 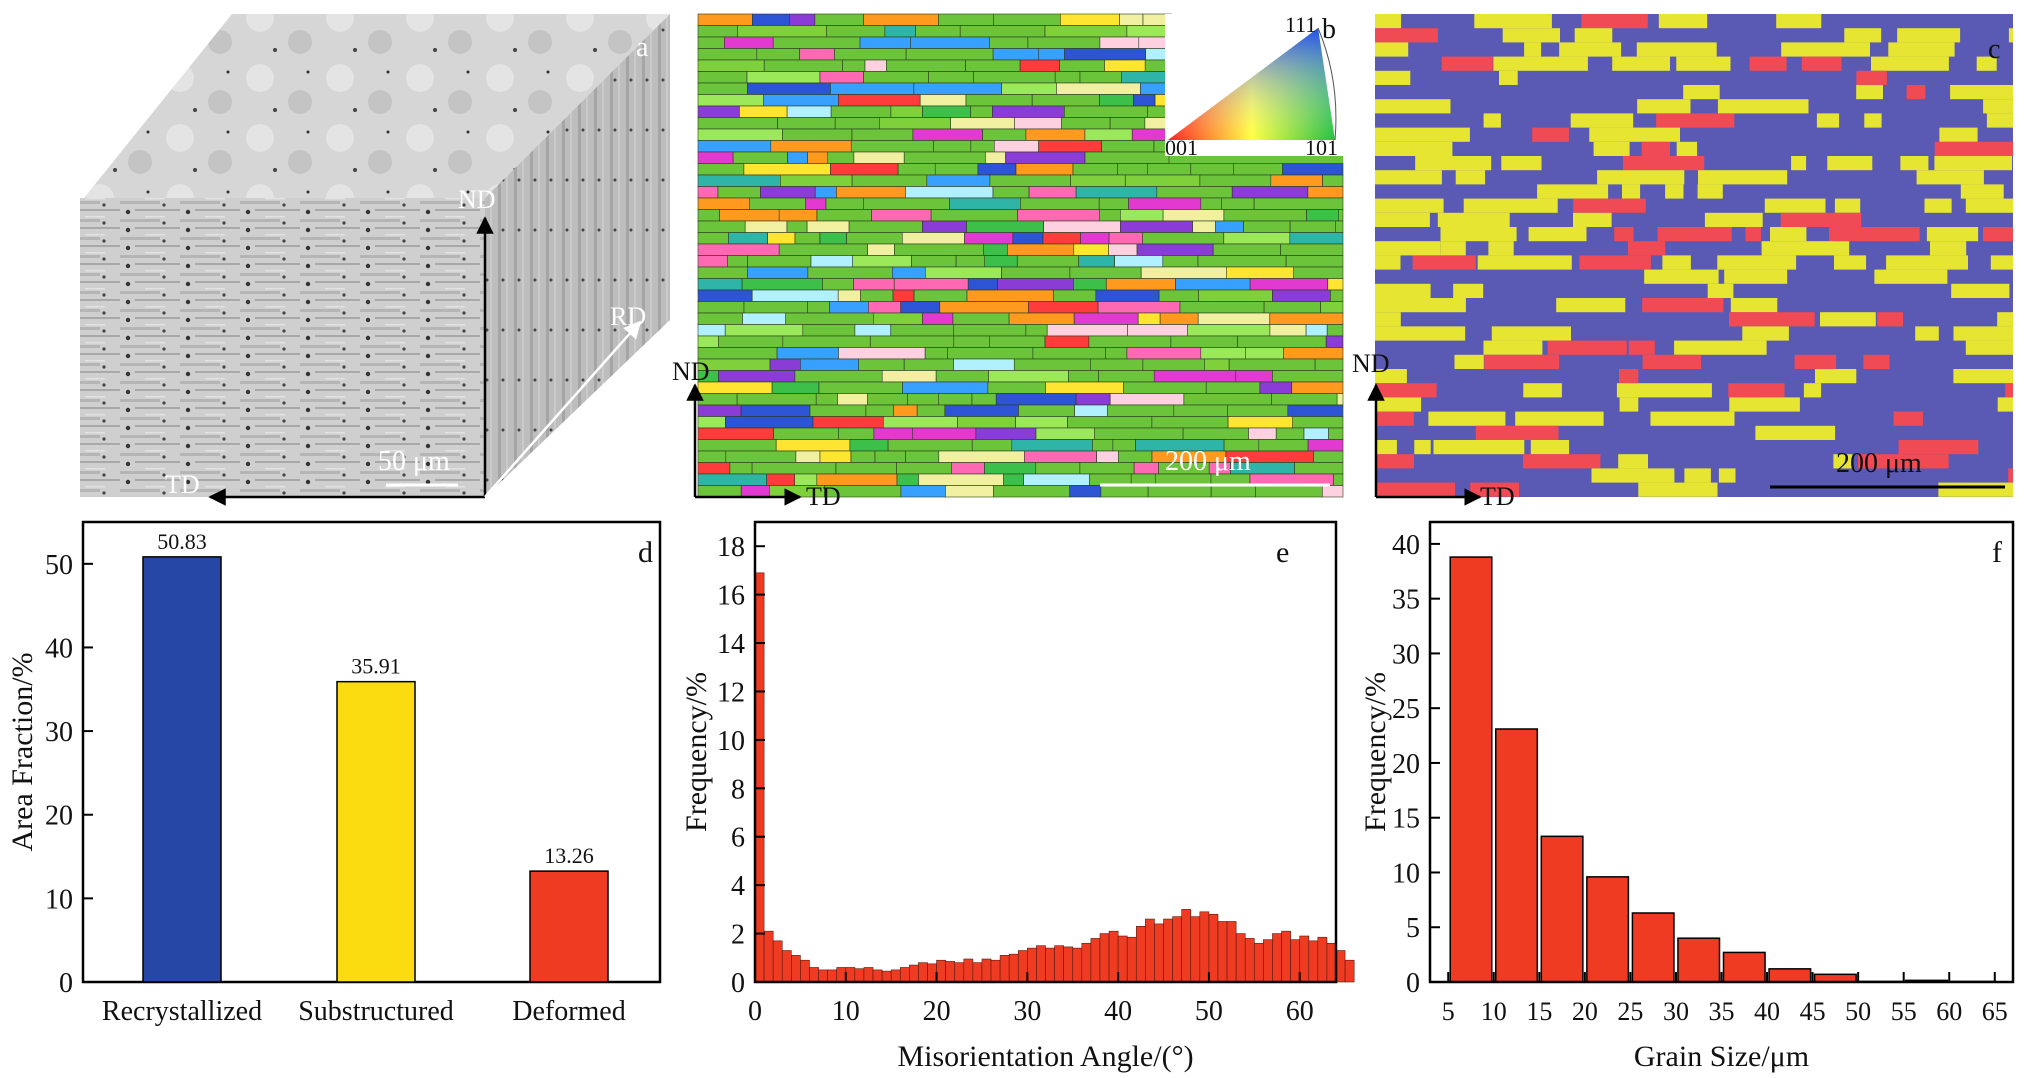 I want to click on data-label: 50.83, so click(x=182, y=541).